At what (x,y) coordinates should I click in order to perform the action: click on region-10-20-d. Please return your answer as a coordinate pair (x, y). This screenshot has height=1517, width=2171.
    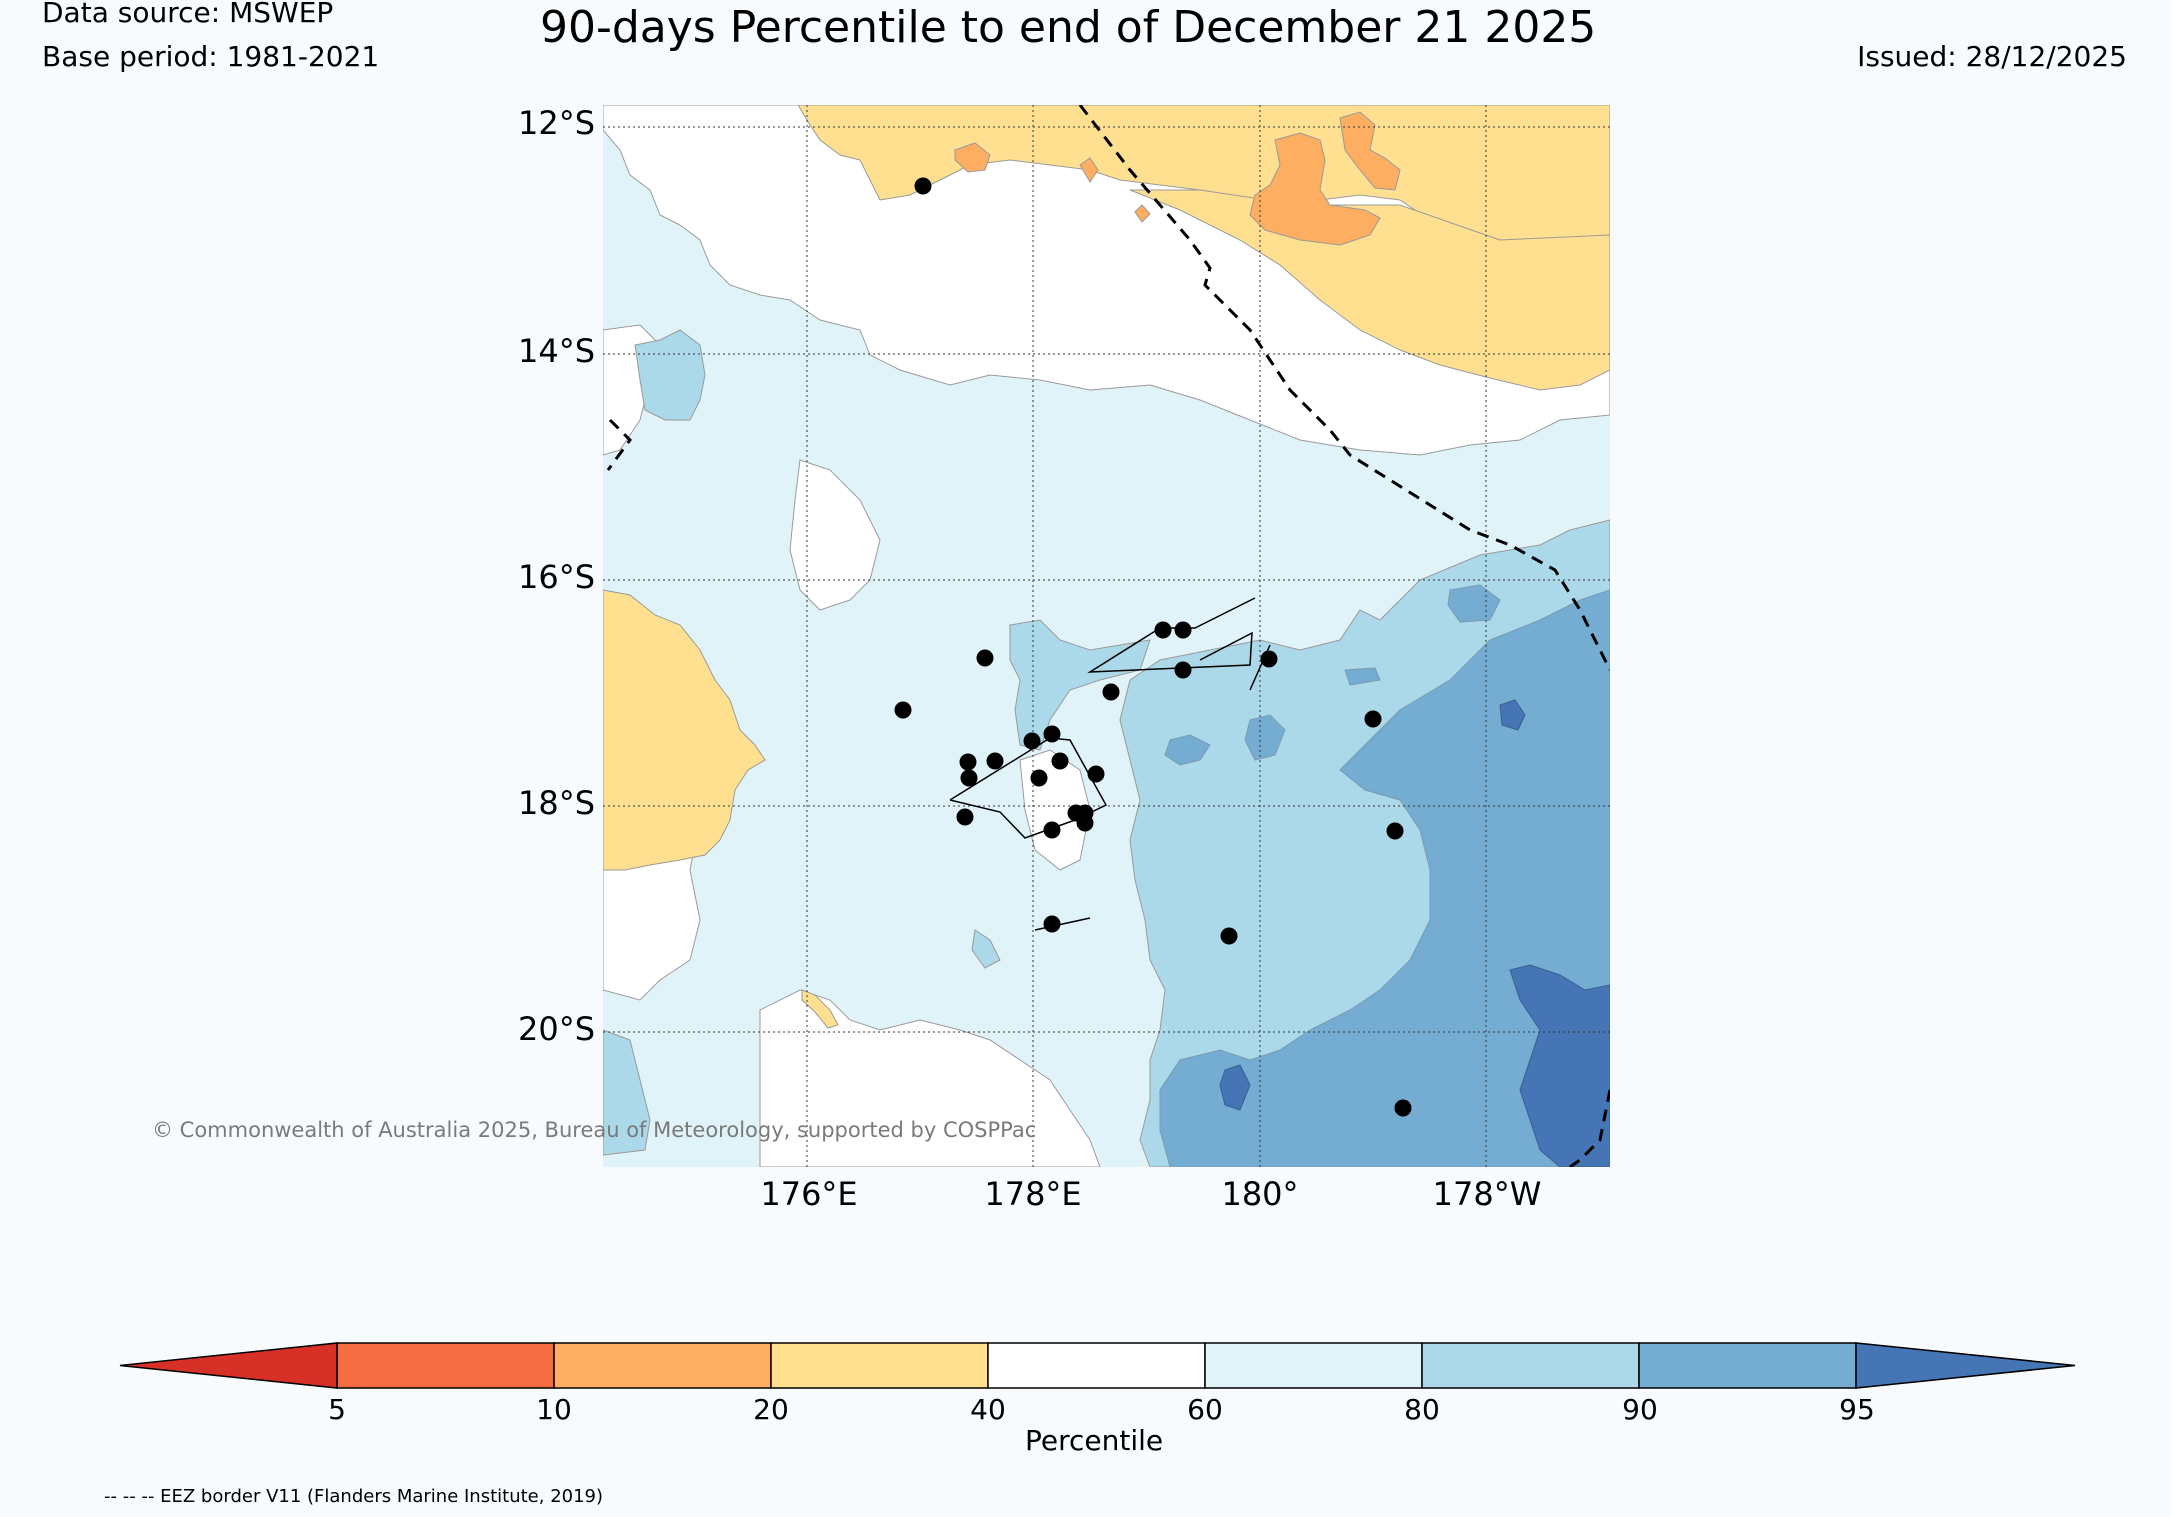
    Looking at the image, I should click on (1089, 170).